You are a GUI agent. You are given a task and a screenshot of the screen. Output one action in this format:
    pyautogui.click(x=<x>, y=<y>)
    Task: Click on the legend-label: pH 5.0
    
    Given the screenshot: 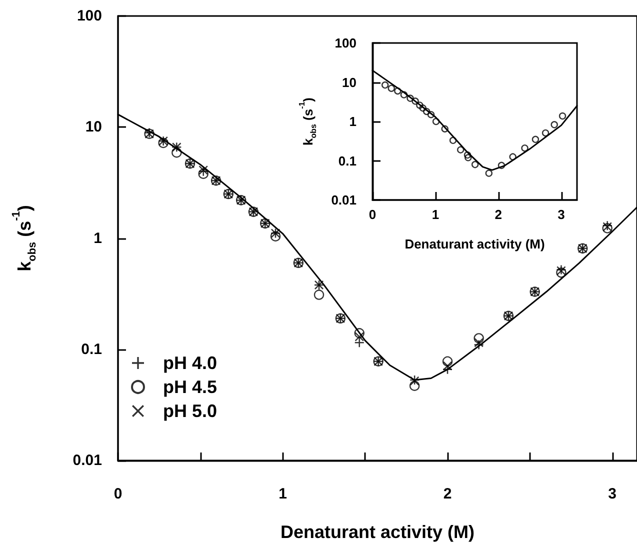 What is the action you would take?
    pyautogui.click(x=190, y=411)
    